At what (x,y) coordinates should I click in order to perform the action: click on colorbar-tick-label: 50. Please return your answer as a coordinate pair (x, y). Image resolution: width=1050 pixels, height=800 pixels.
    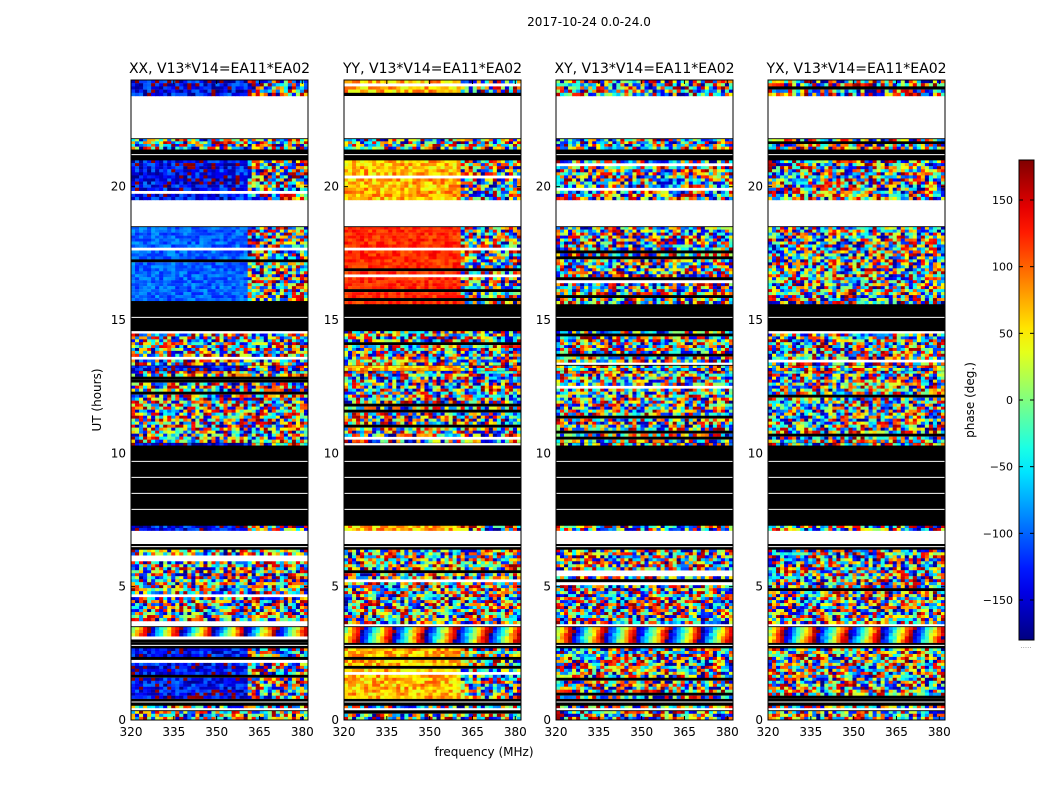
    Looking at the image, I should click on (1006, 333).